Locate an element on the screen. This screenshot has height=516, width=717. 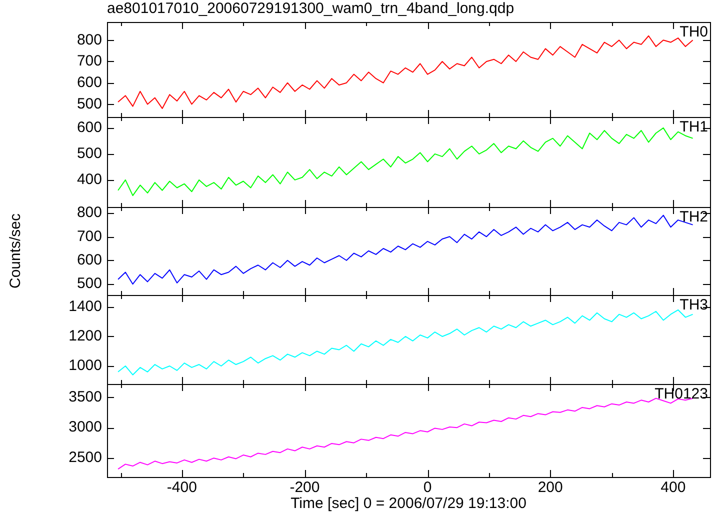
y-tick-label: 1400 is located at coordinates (85, 307).